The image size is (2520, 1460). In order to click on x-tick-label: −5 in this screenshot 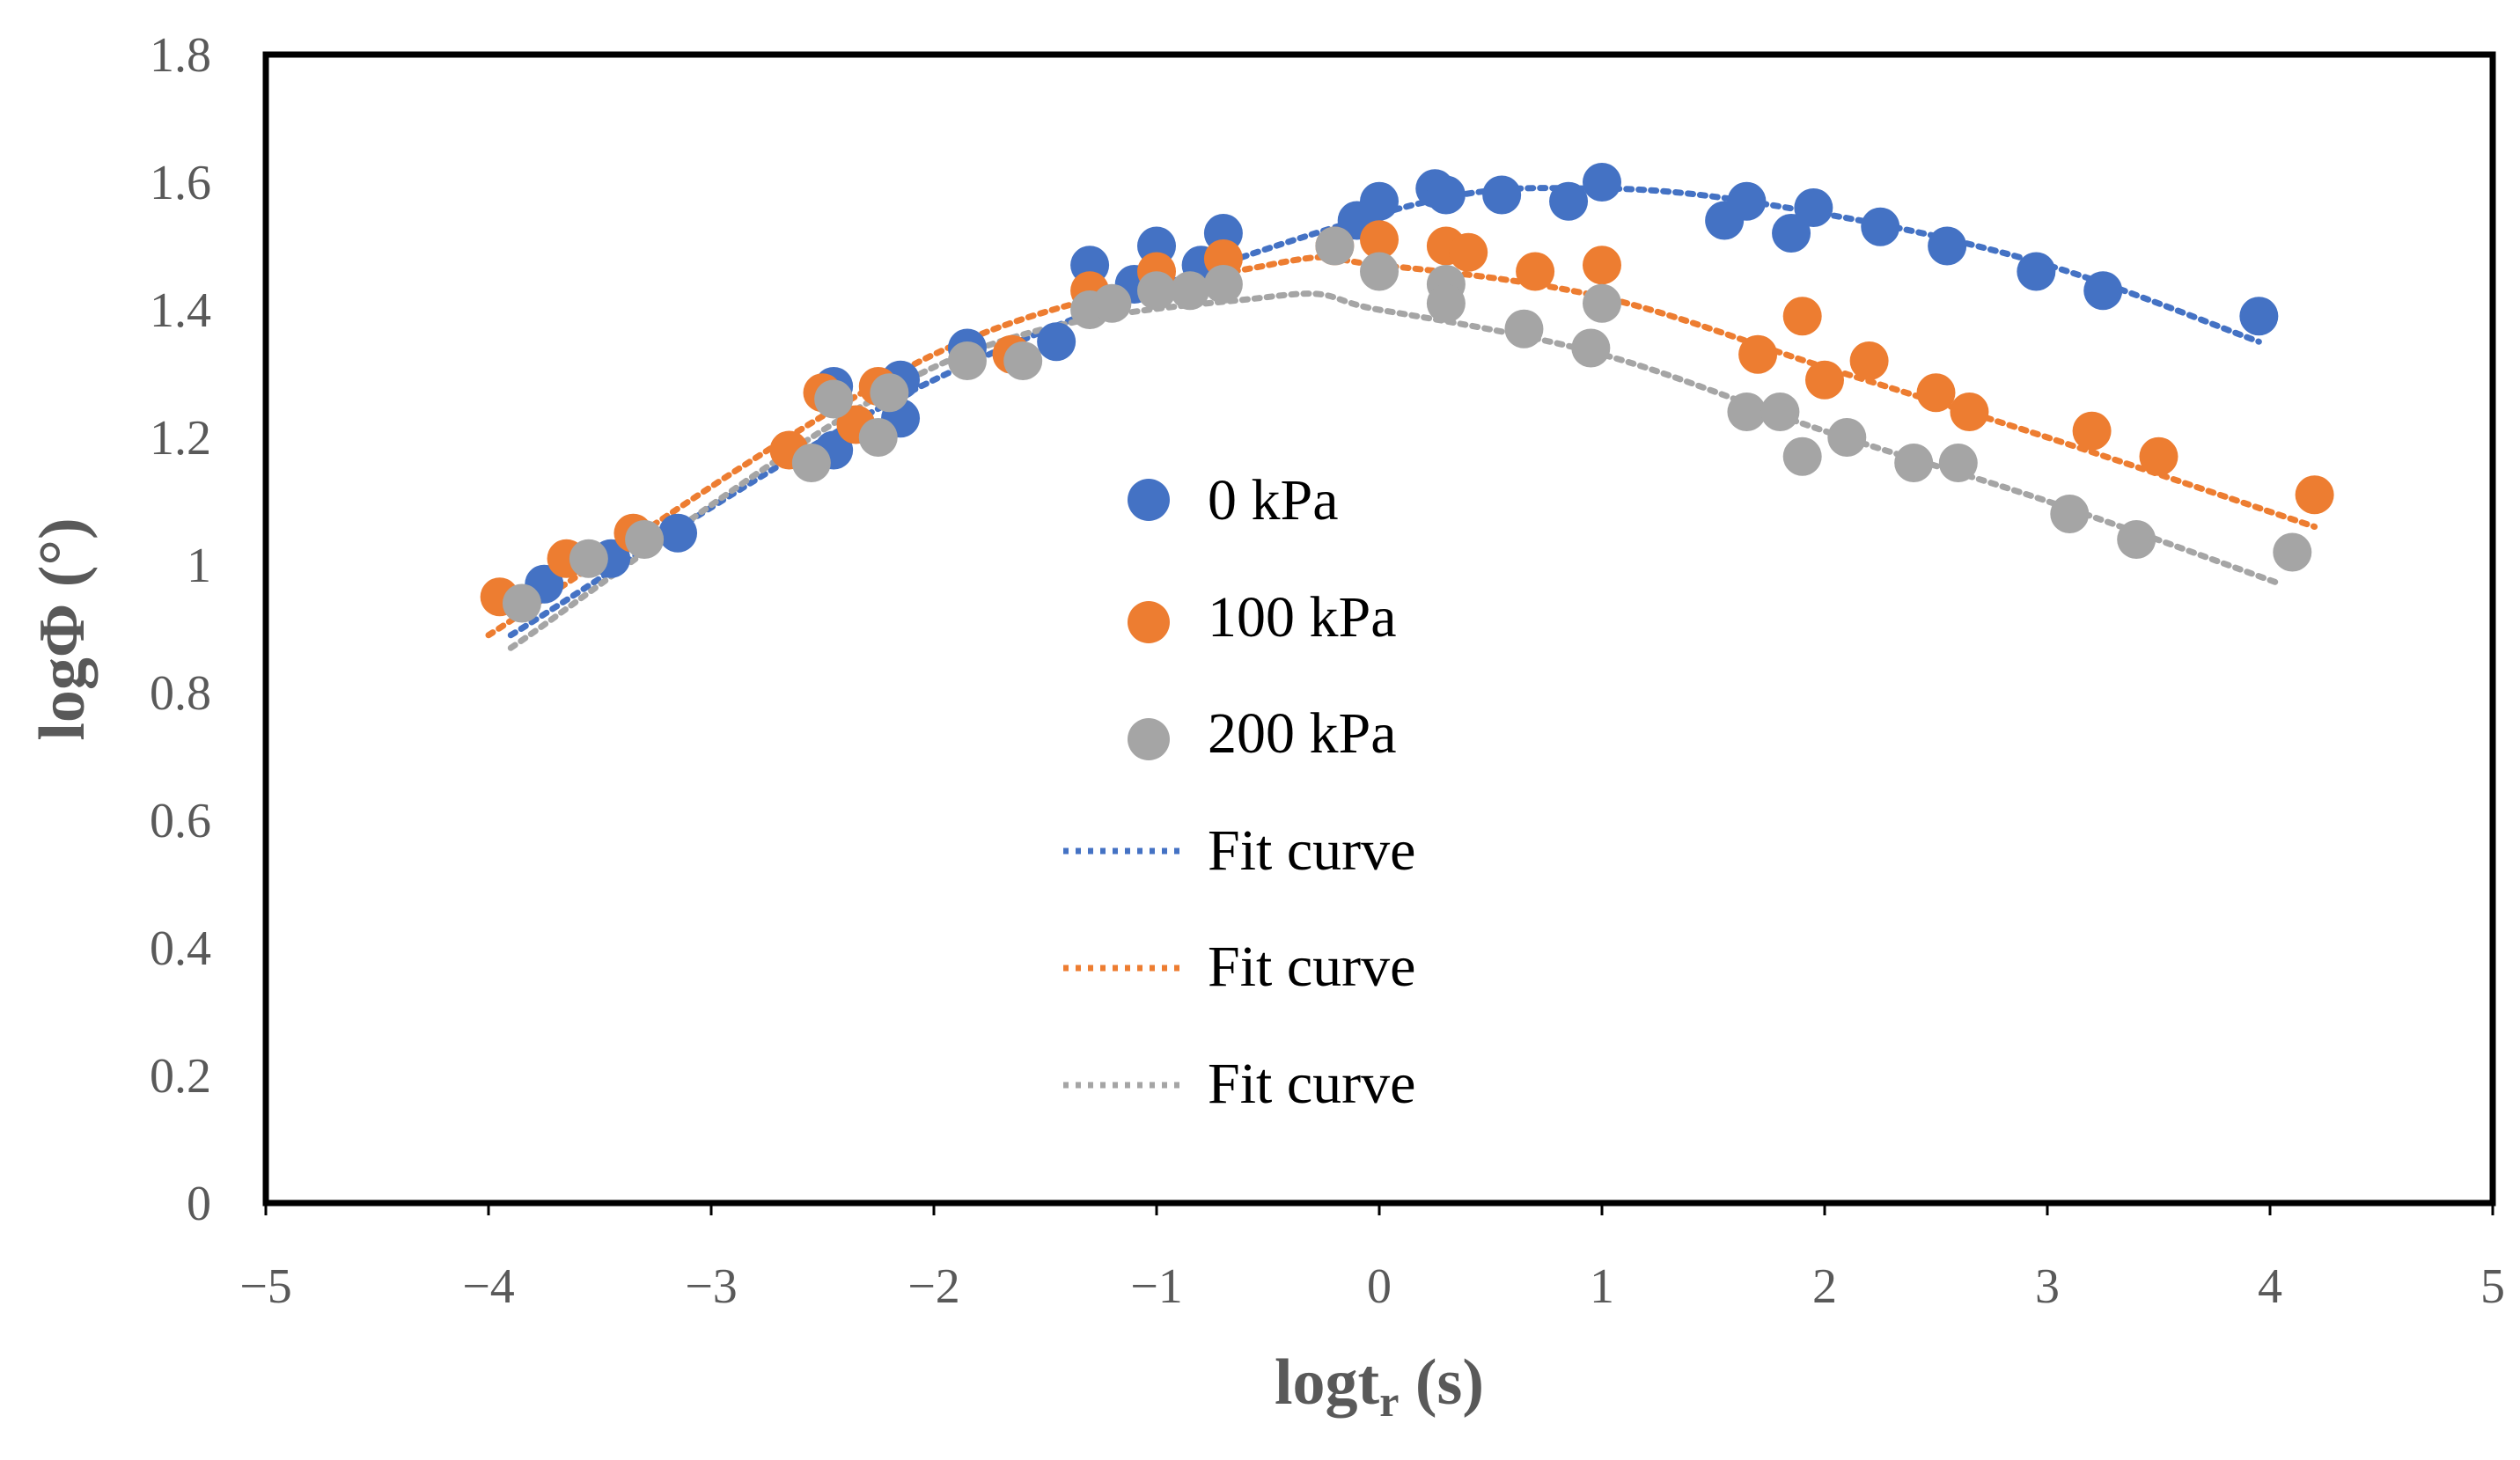, I will do `click(265, 1286)`.